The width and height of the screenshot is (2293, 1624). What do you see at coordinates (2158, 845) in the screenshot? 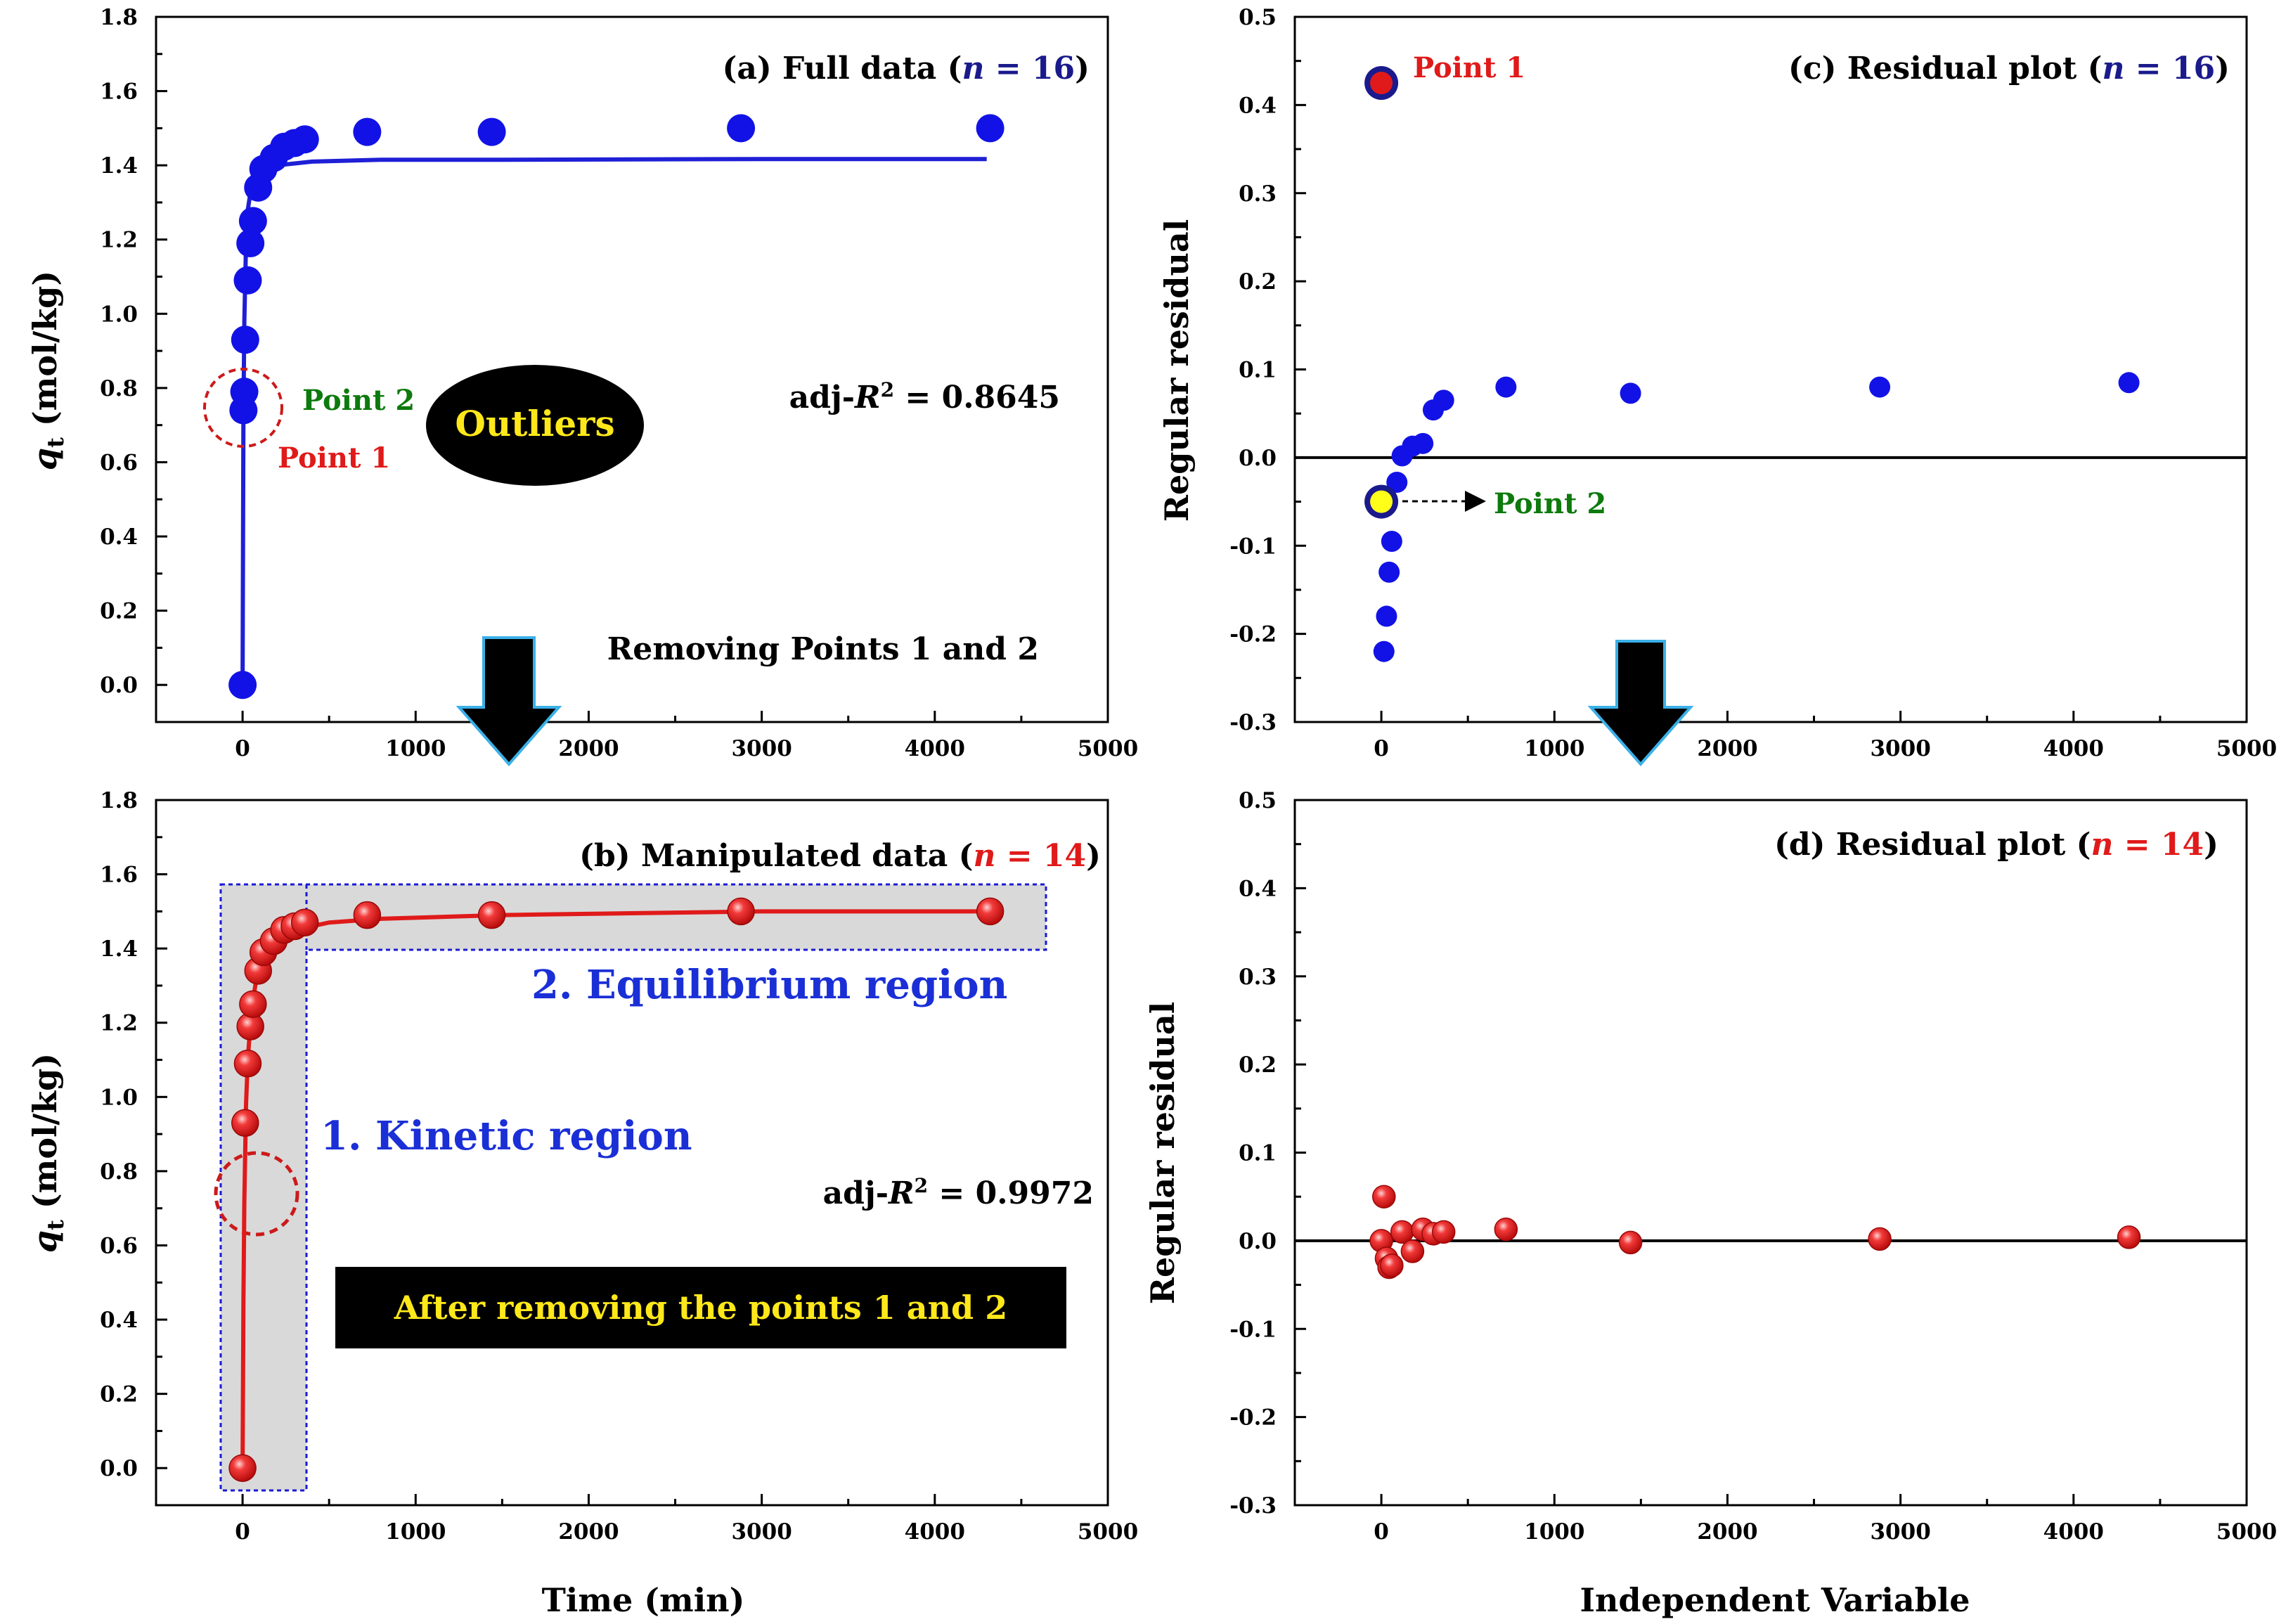
I see `panel-d-title-eq: = 14` at bounding box center [2158, 845].